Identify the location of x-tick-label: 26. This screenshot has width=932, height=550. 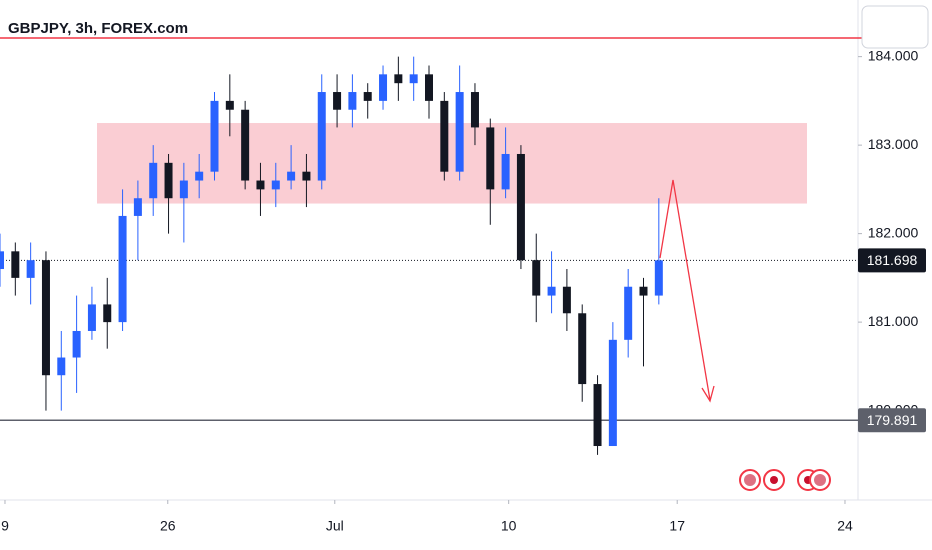
(168, 526).